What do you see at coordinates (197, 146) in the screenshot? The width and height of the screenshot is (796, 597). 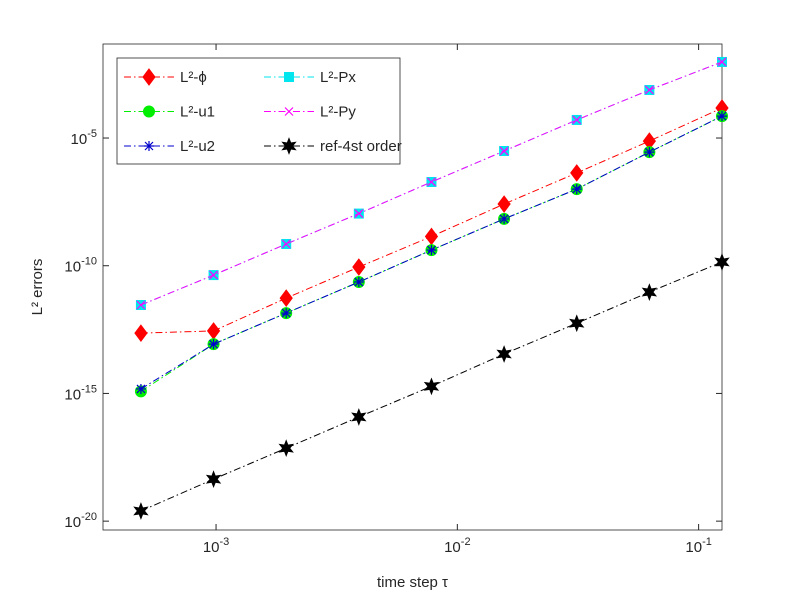 I see `legend-label: L²-u2` at bounding box center [197, 146].